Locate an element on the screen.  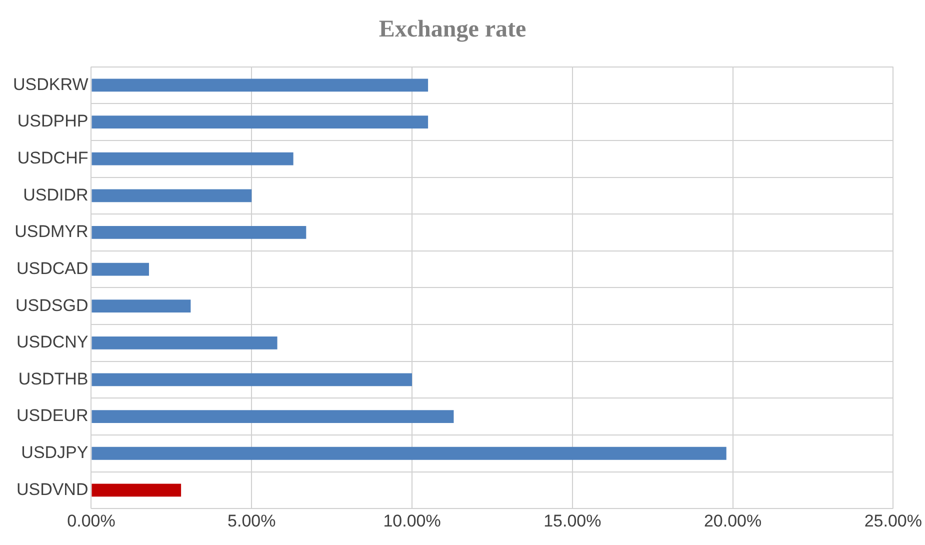
y-tick-label: USDVND is located at coordinates (52, 489).